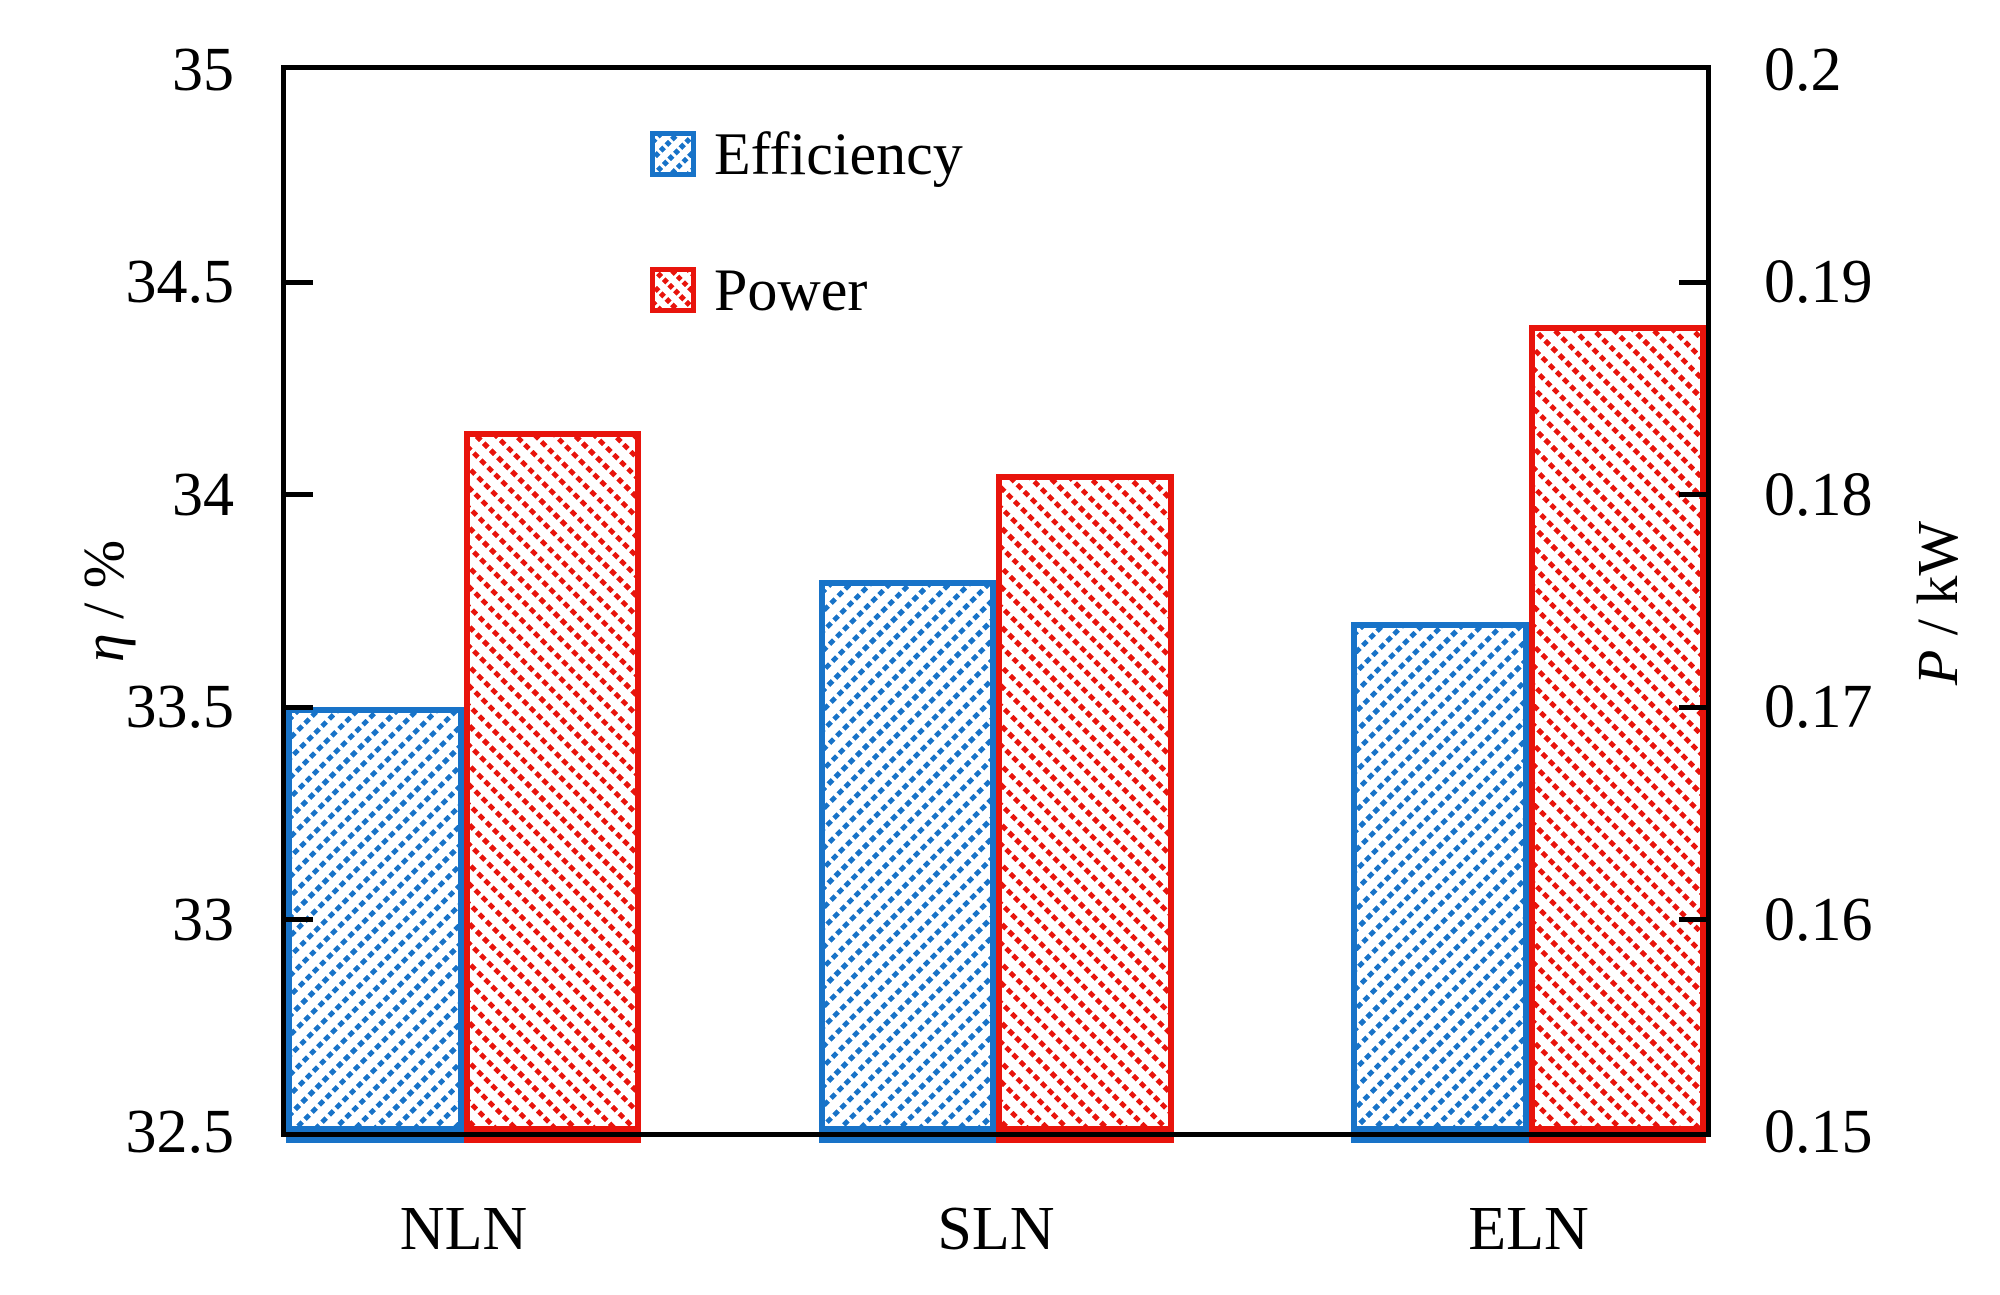 The image size is (2000, 1295). I want to click on bar-power-sln, so click(1085, 802).